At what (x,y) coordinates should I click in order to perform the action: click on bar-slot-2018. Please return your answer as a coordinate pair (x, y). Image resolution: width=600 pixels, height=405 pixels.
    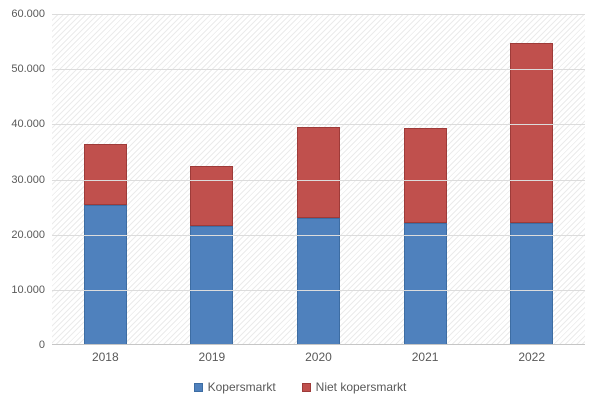
    Looking at the image, I should click on (105, 179).